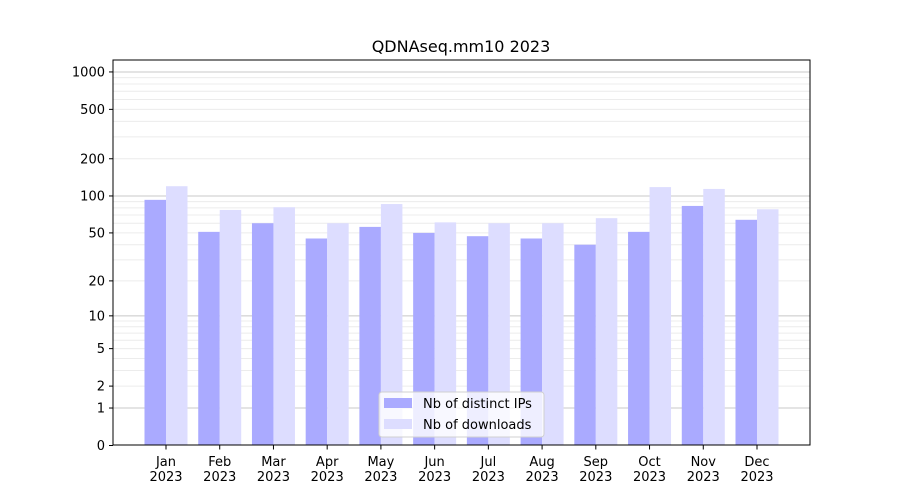 This screenshot has height=500, width=900. I want to click on y-tick-label: 5, so click(101, 349).